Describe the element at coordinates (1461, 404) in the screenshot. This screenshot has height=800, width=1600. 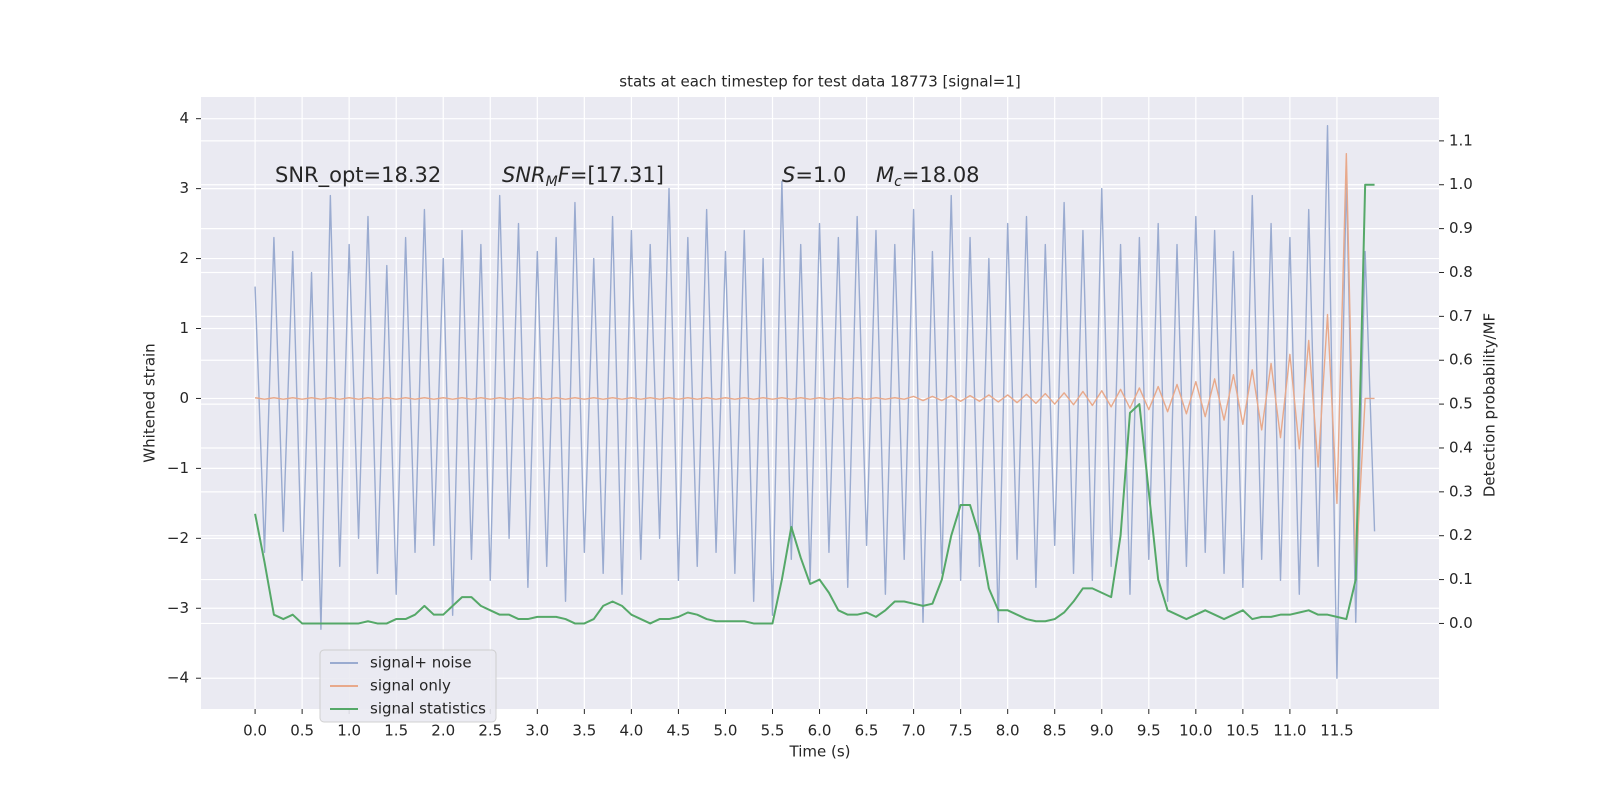
I see `y2-tick-label: 0.5` at that location.